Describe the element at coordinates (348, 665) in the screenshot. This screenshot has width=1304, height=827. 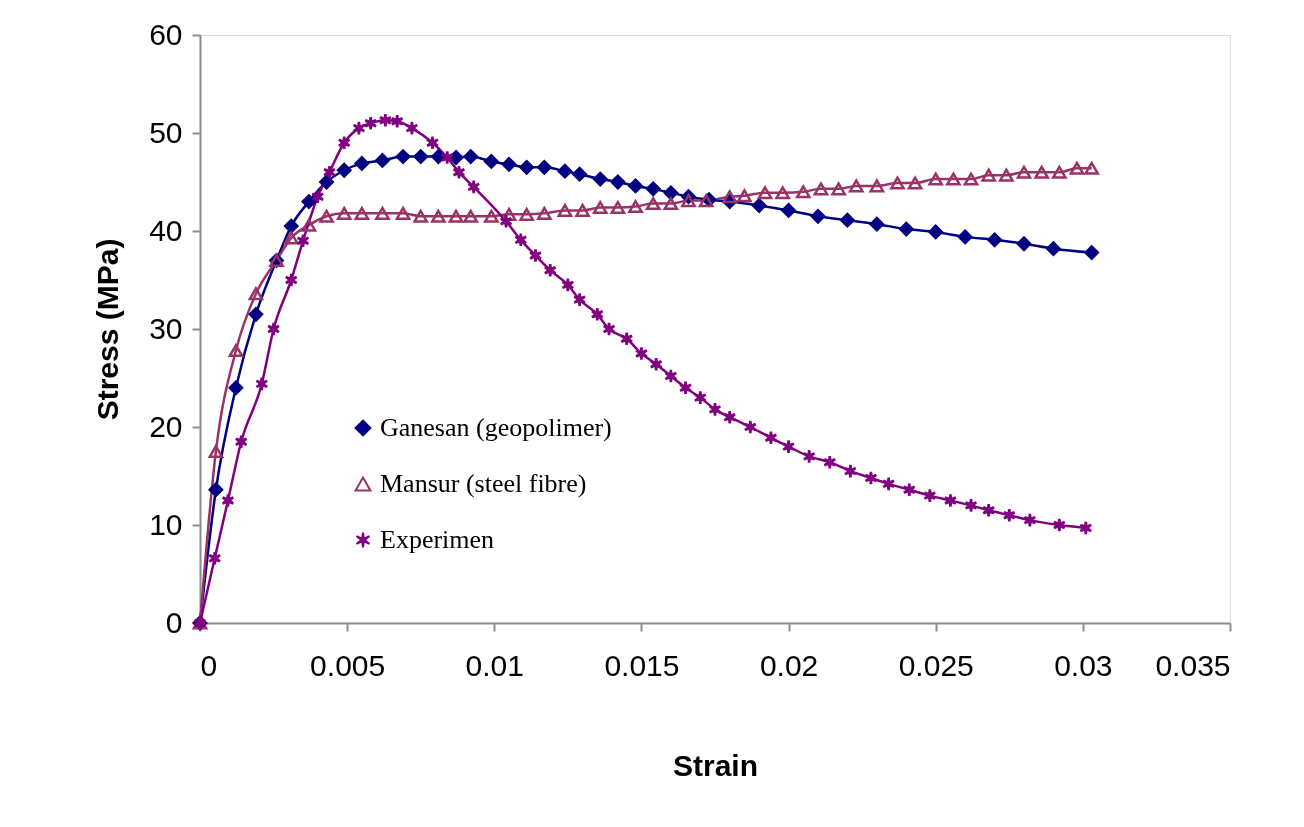
I see `x-tick-label: 0.005` at that location.